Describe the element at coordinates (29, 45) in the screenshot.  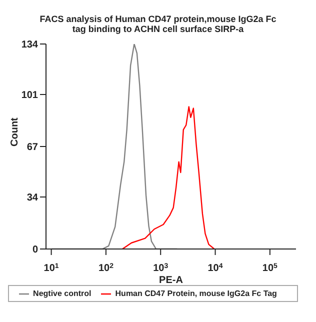
I see `y-tick-label: 134` at that location.